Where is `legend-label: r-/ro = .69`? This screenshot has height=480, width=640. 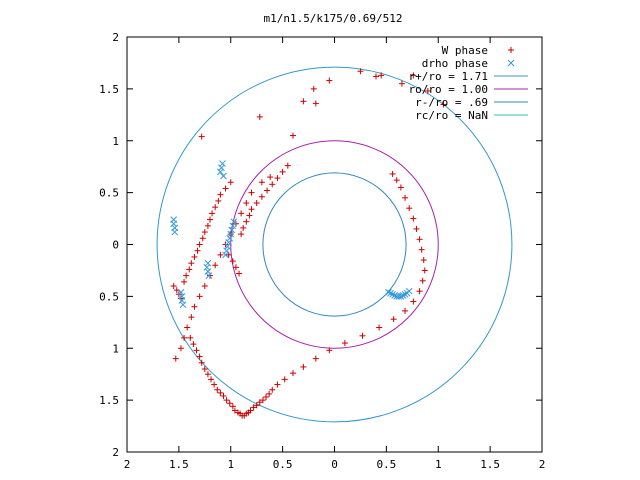
legend-label: r-/ro = .69 is located at coordinates (451, 102).